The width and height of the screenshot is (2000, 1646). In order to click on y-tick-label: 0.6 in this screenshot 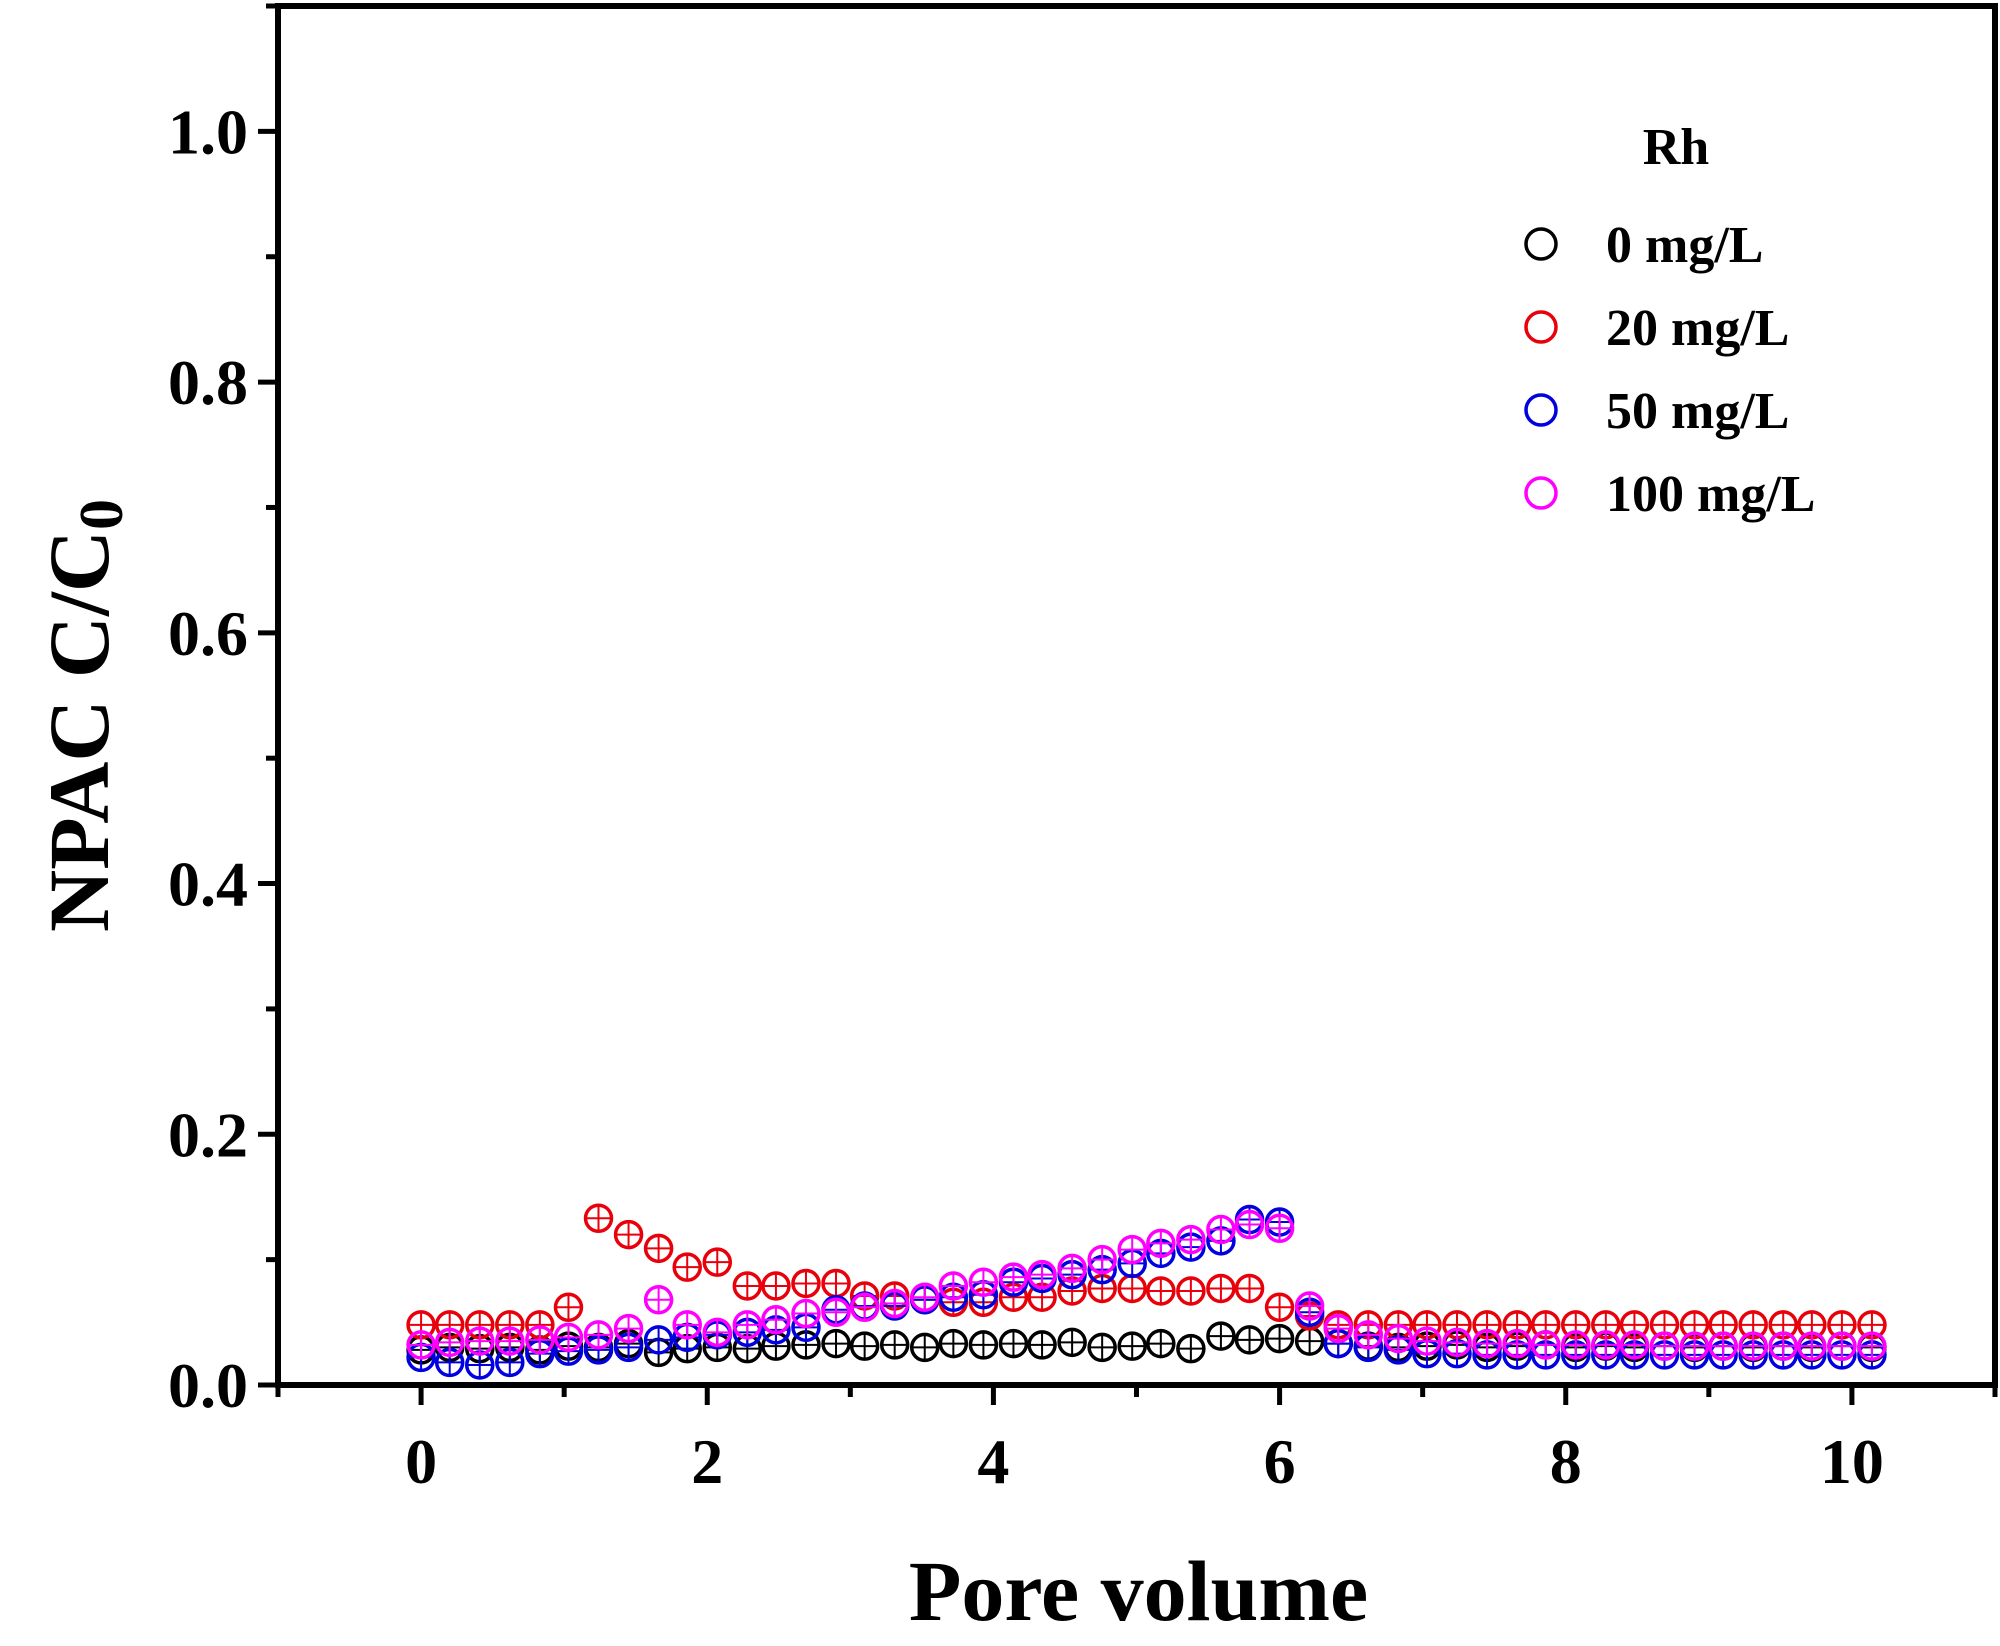, I will do `click(208, 633)`.